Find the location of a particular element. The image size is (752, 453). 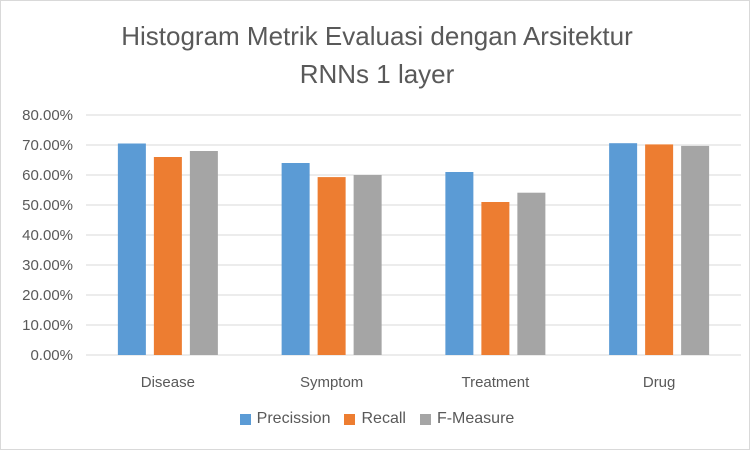

x-category-label: Treatment is located at coordinates (495, 382).